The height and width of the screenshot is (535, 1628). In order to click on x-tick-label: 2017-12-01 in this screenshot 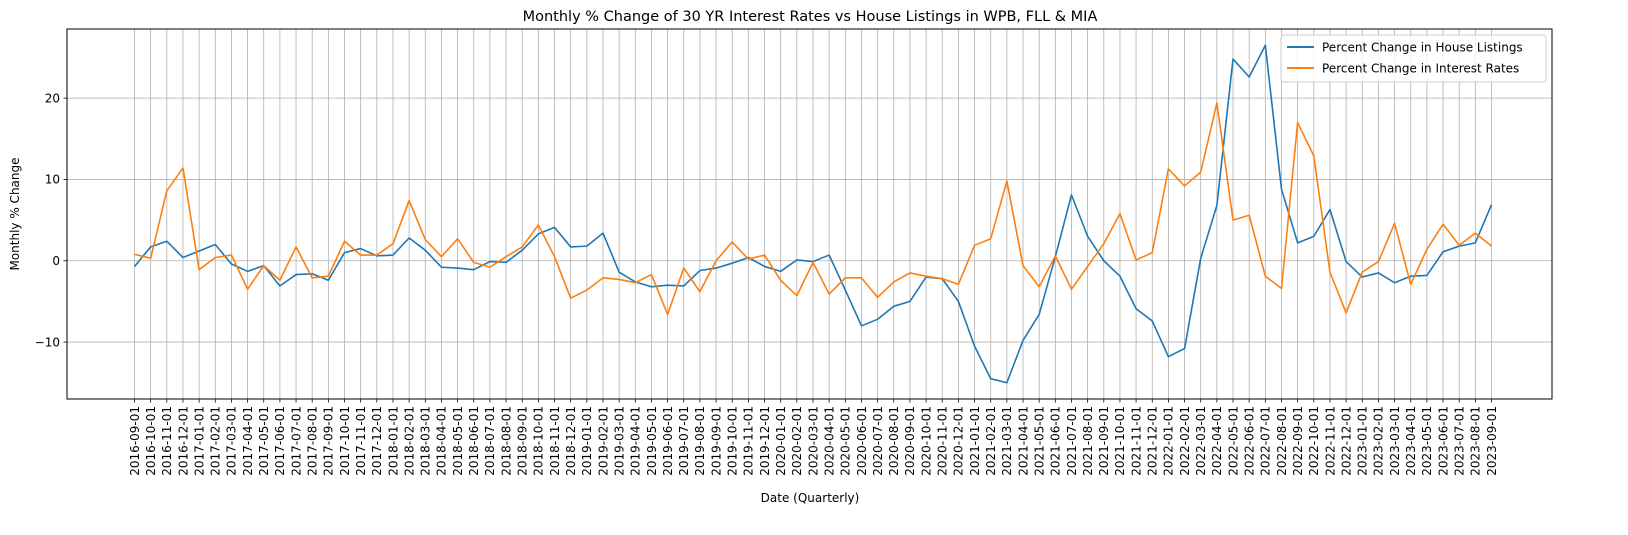, I will do `click(377, 441)`.